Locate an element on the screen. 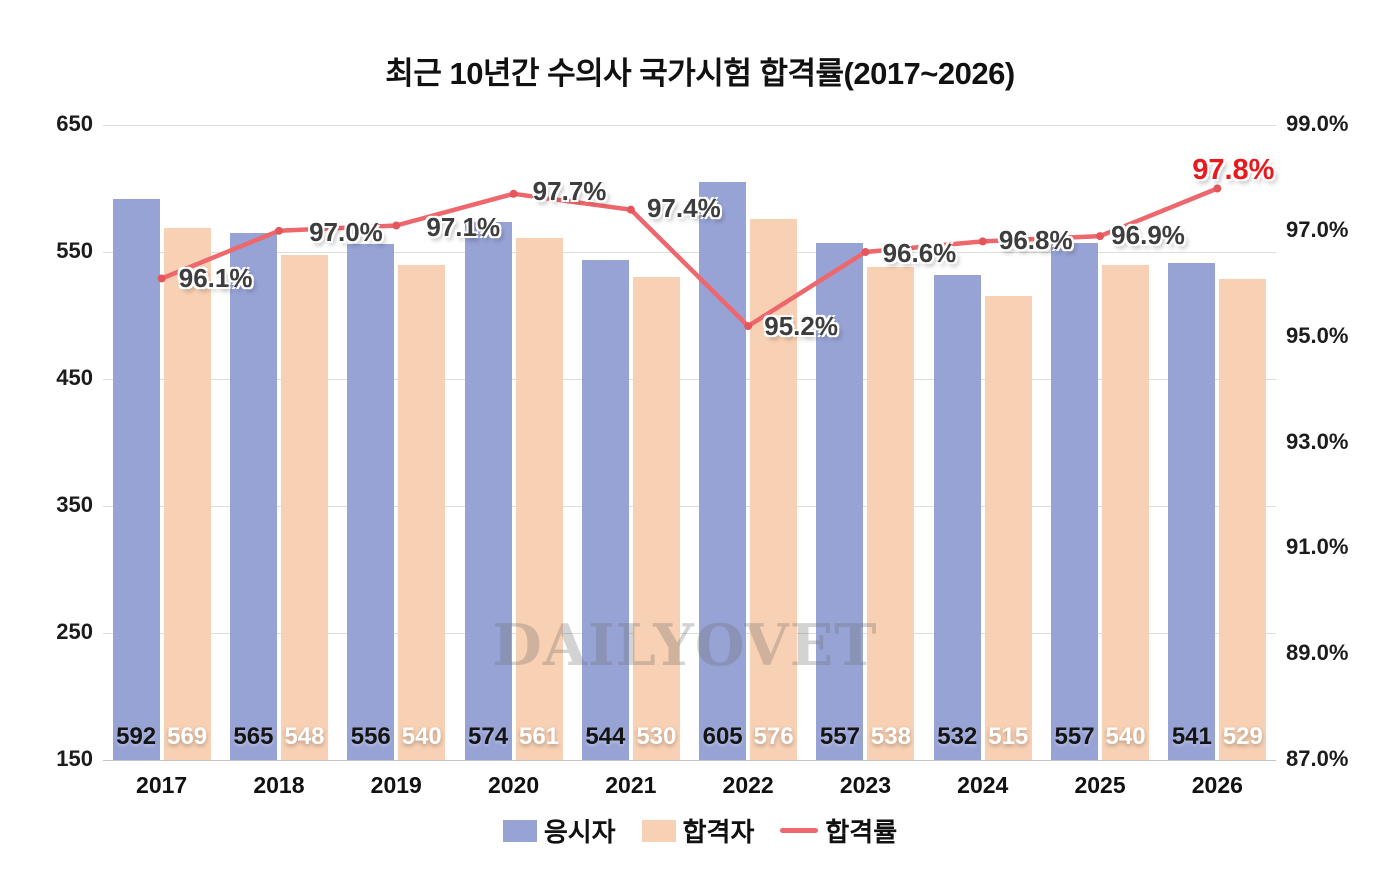 The height and width of the screenshot is (889, 1400). right-axis-tick-label: 89.0% is located at coordinates (1317, 653).